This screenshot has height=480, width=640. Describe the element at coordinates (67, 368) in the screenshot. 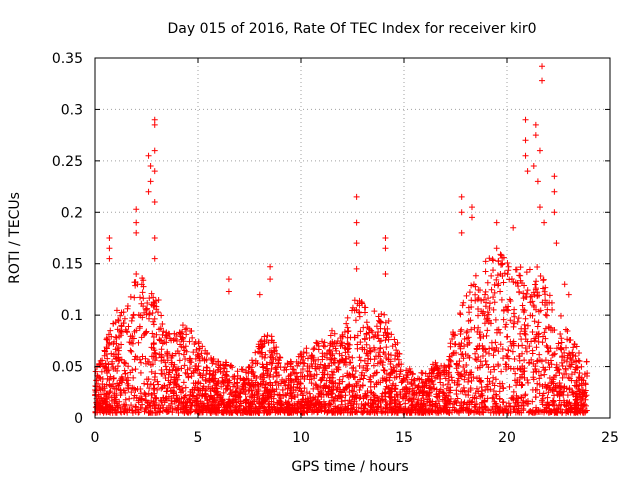

I see `y-tick-label: 0.05` at that location.